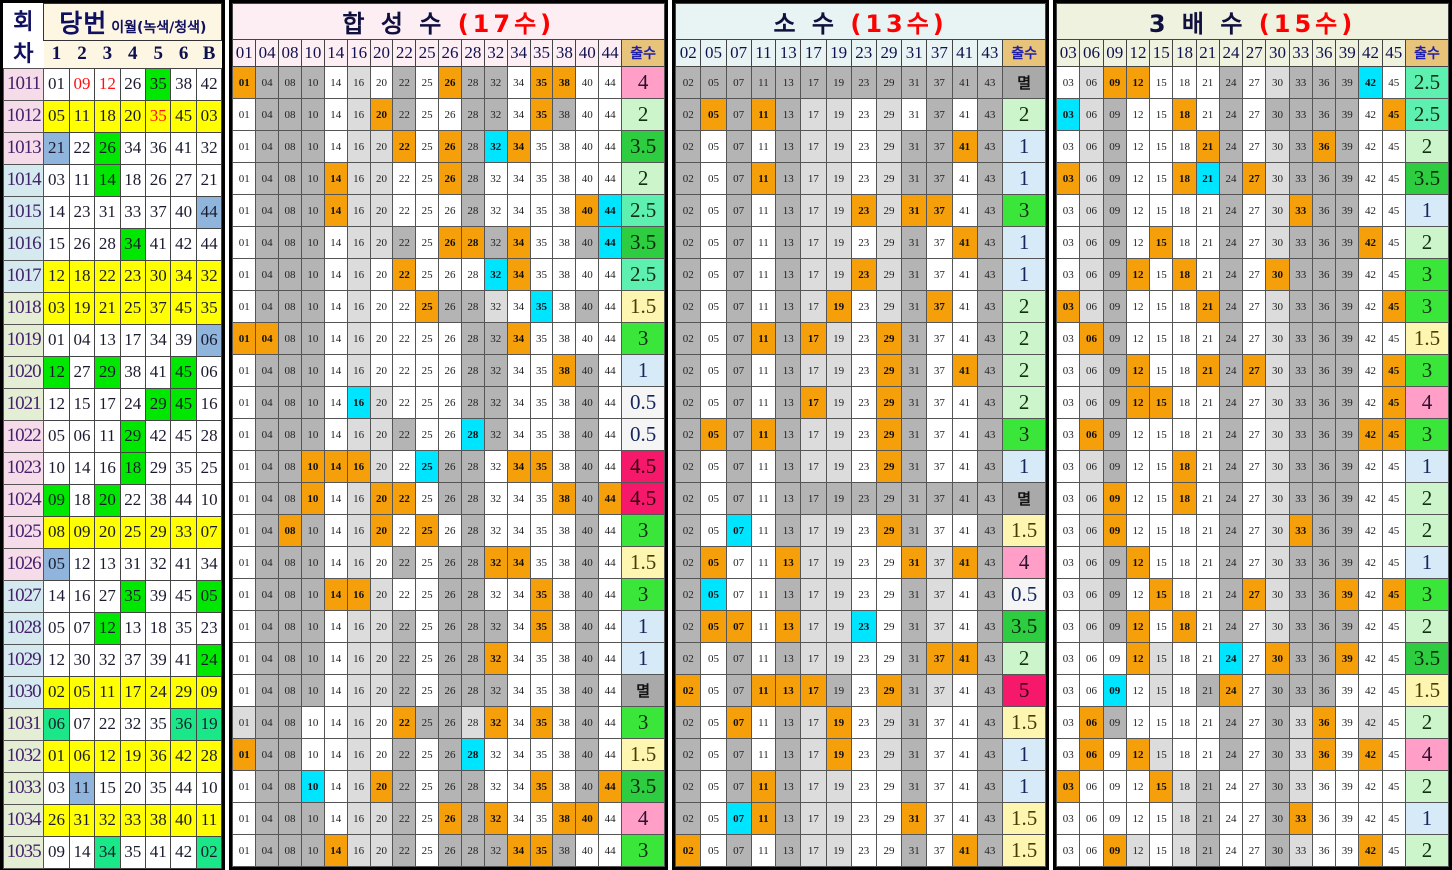 This screenshot has width=1452, height=870. I want to click on winning-ball: 40, so click(183, 212).